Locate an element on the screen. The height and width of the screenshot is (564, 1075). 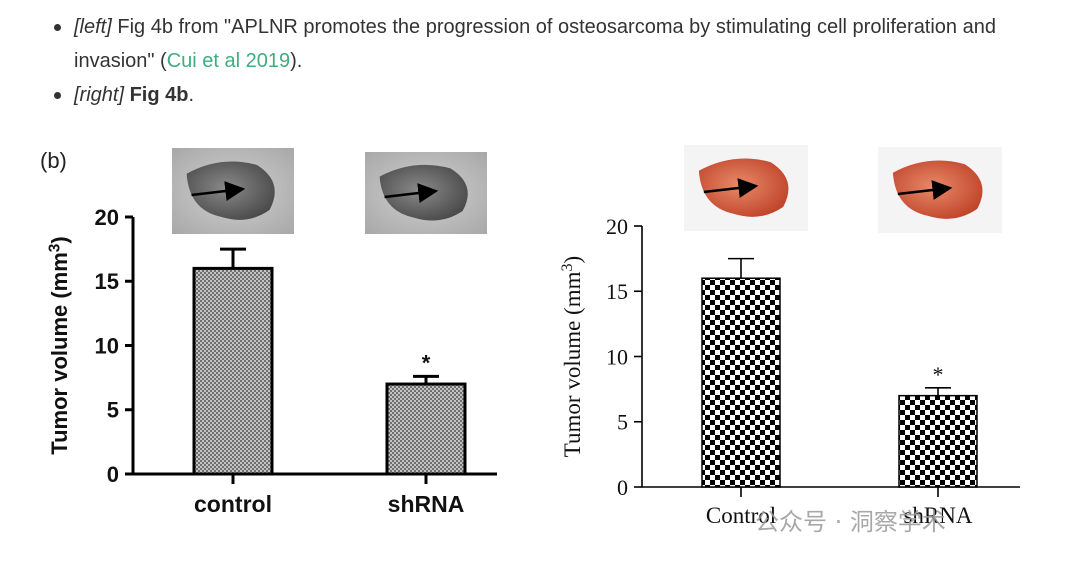
x-category-label: control is located at coordinates (233, 504).